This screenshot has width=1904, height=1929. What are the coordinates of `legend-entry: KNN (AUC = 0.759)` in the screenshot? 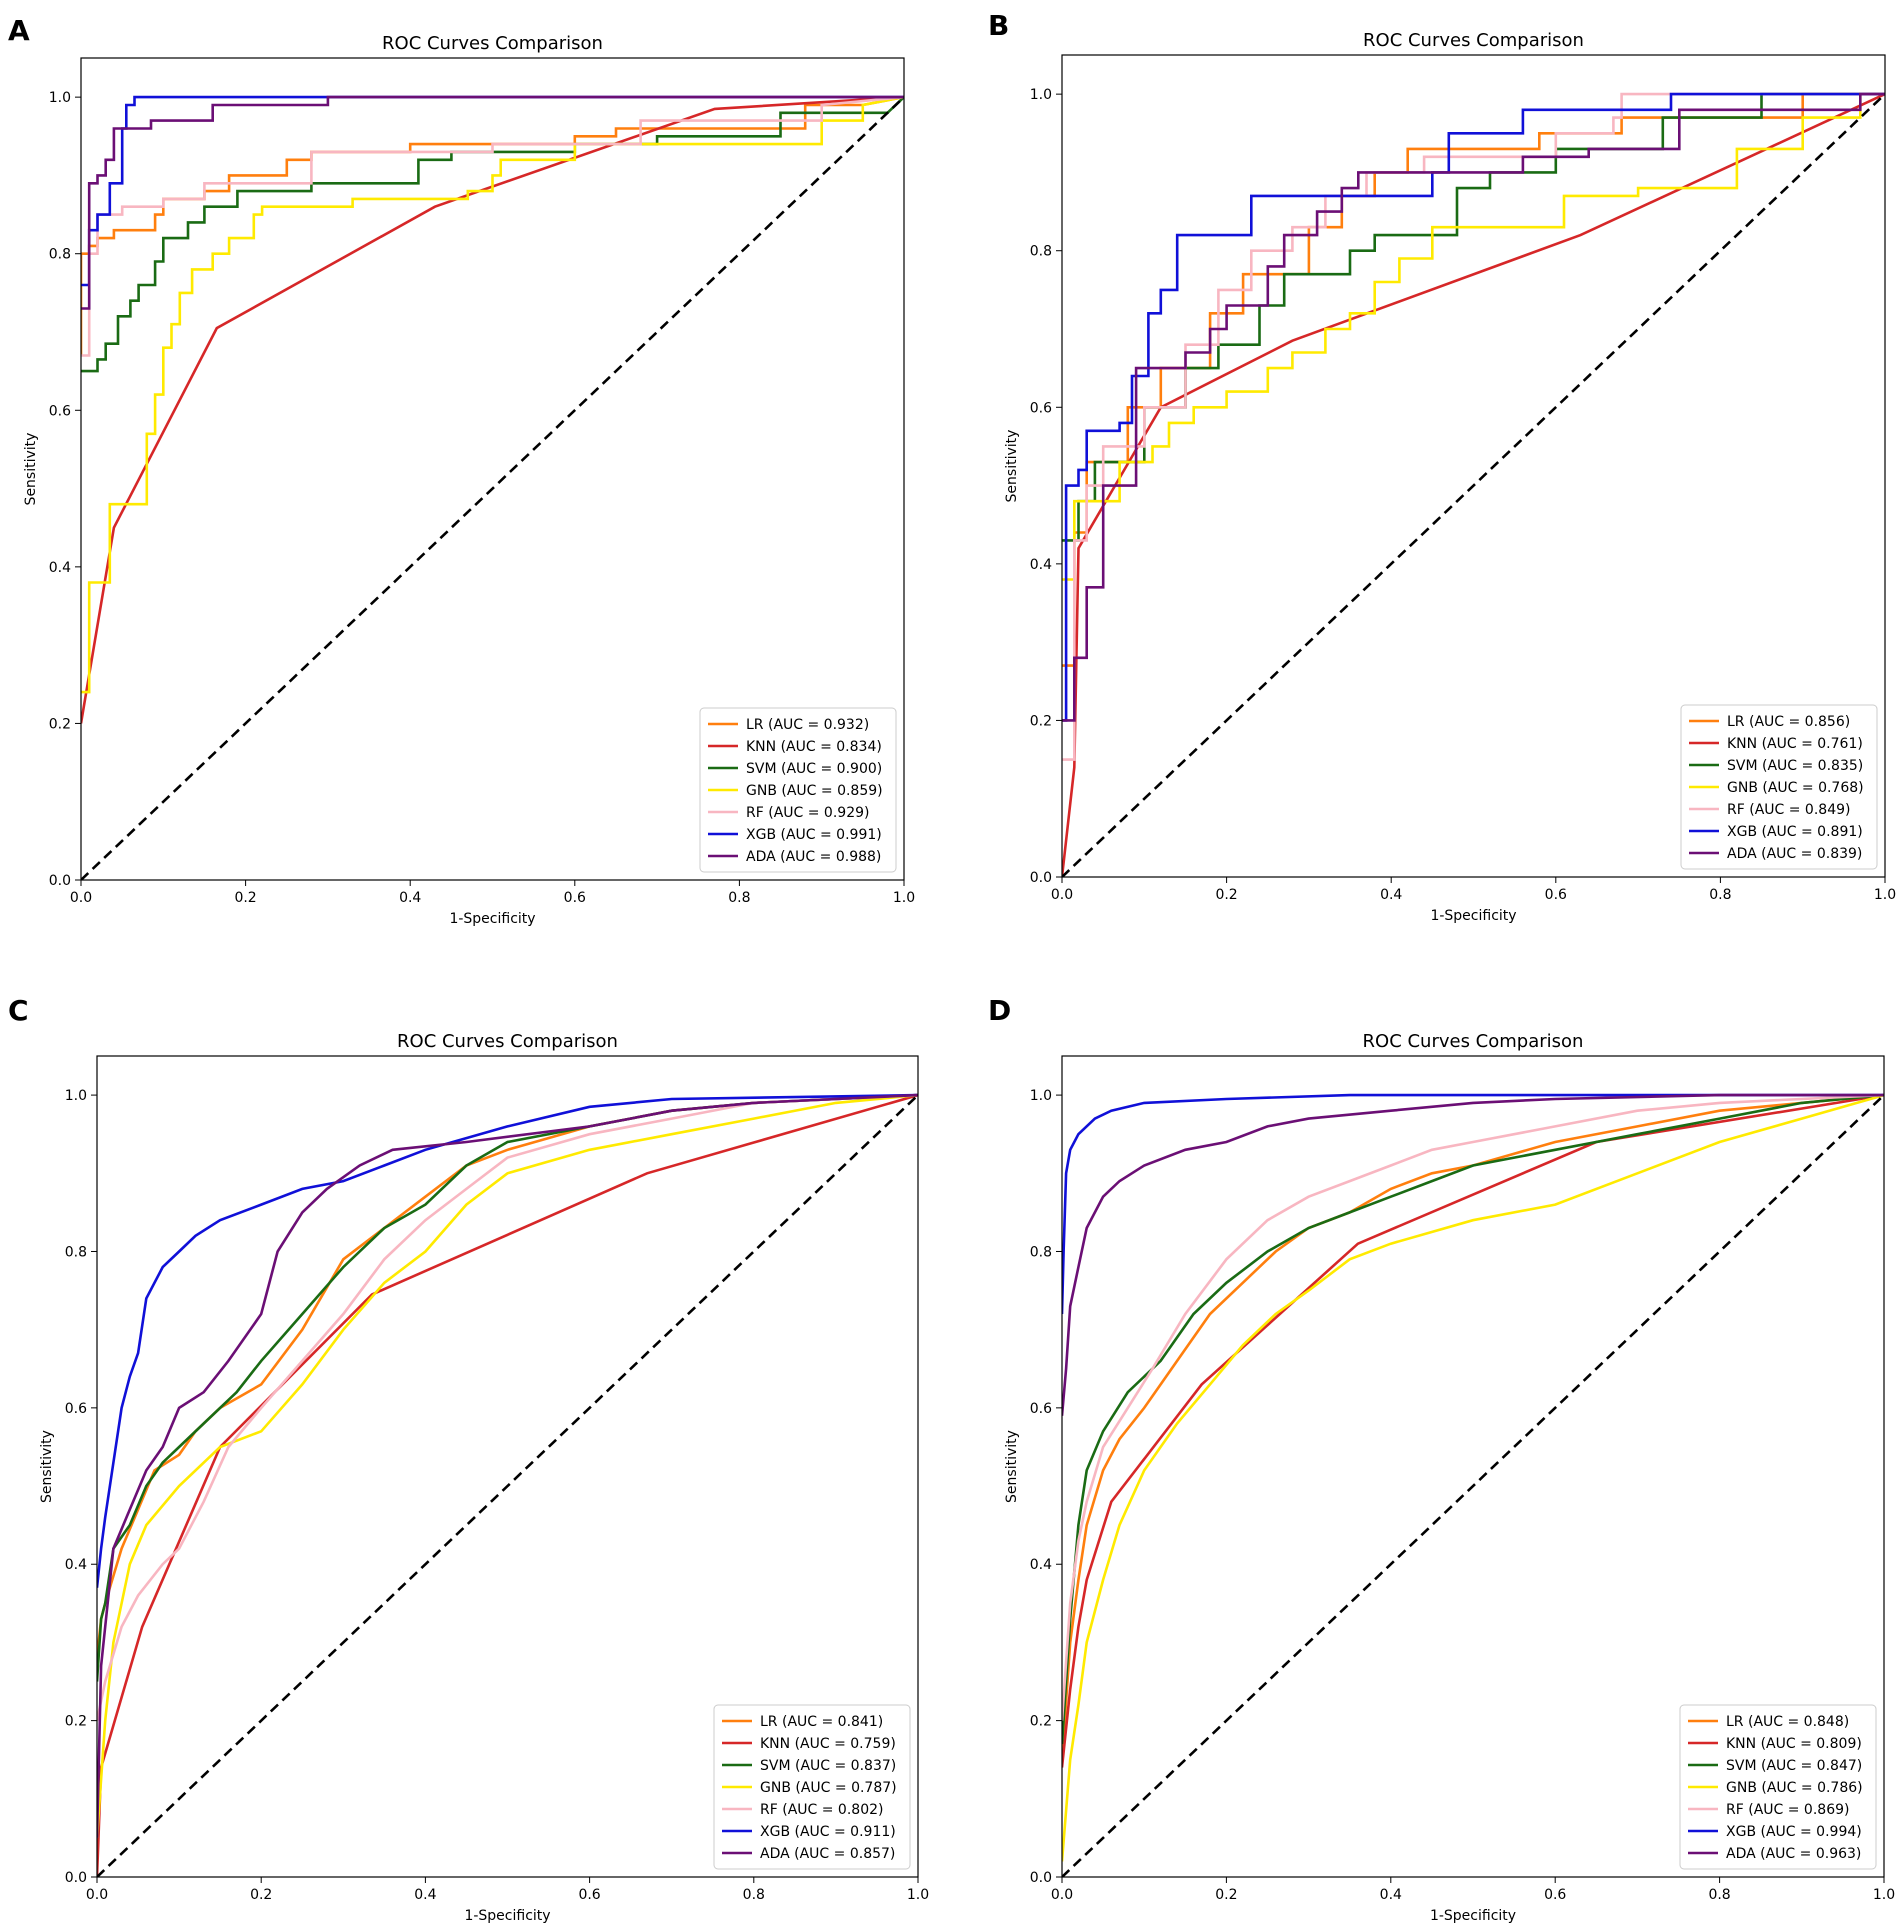 It's located at (828, 1744).